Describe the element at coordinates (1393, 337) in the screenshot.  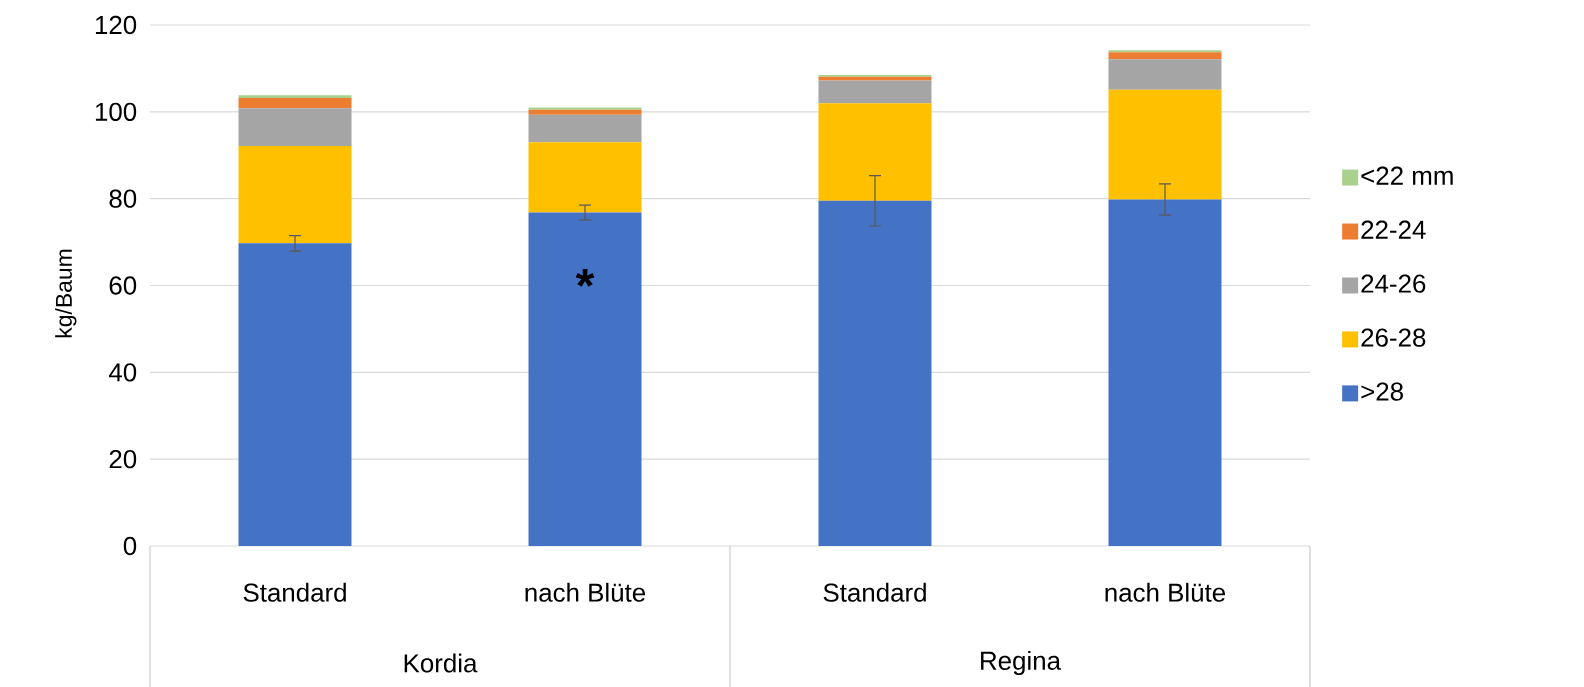
I see `legend-label: 26-28` at that location.